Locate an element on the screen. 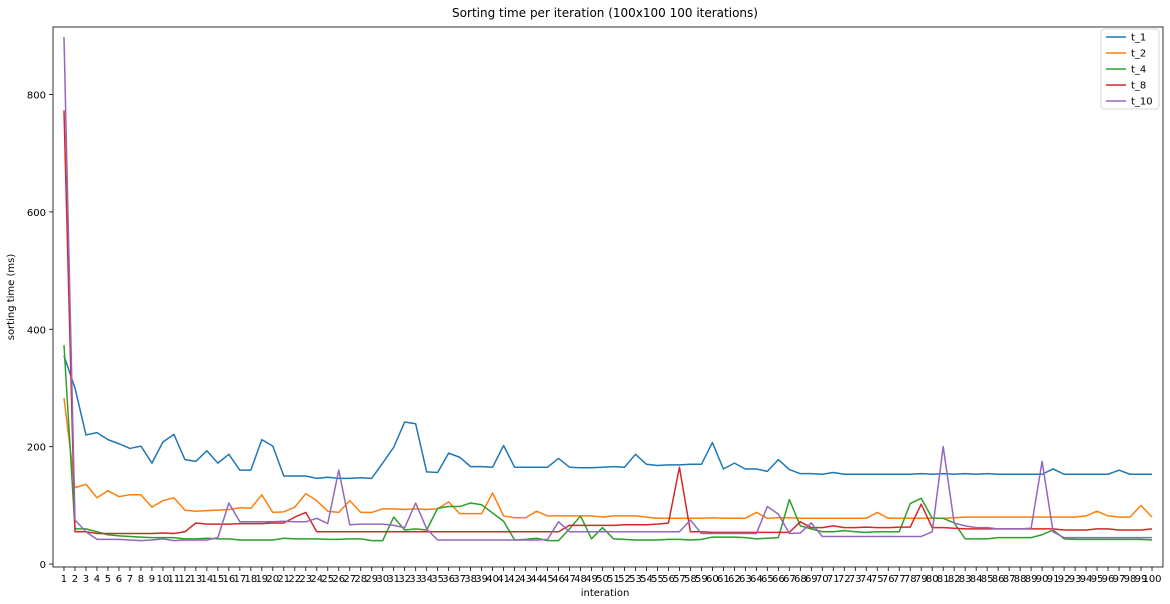 The height and width of the screenshot is (604, 1170). x-tick-label: 61 is located at coordinates (723, 579).